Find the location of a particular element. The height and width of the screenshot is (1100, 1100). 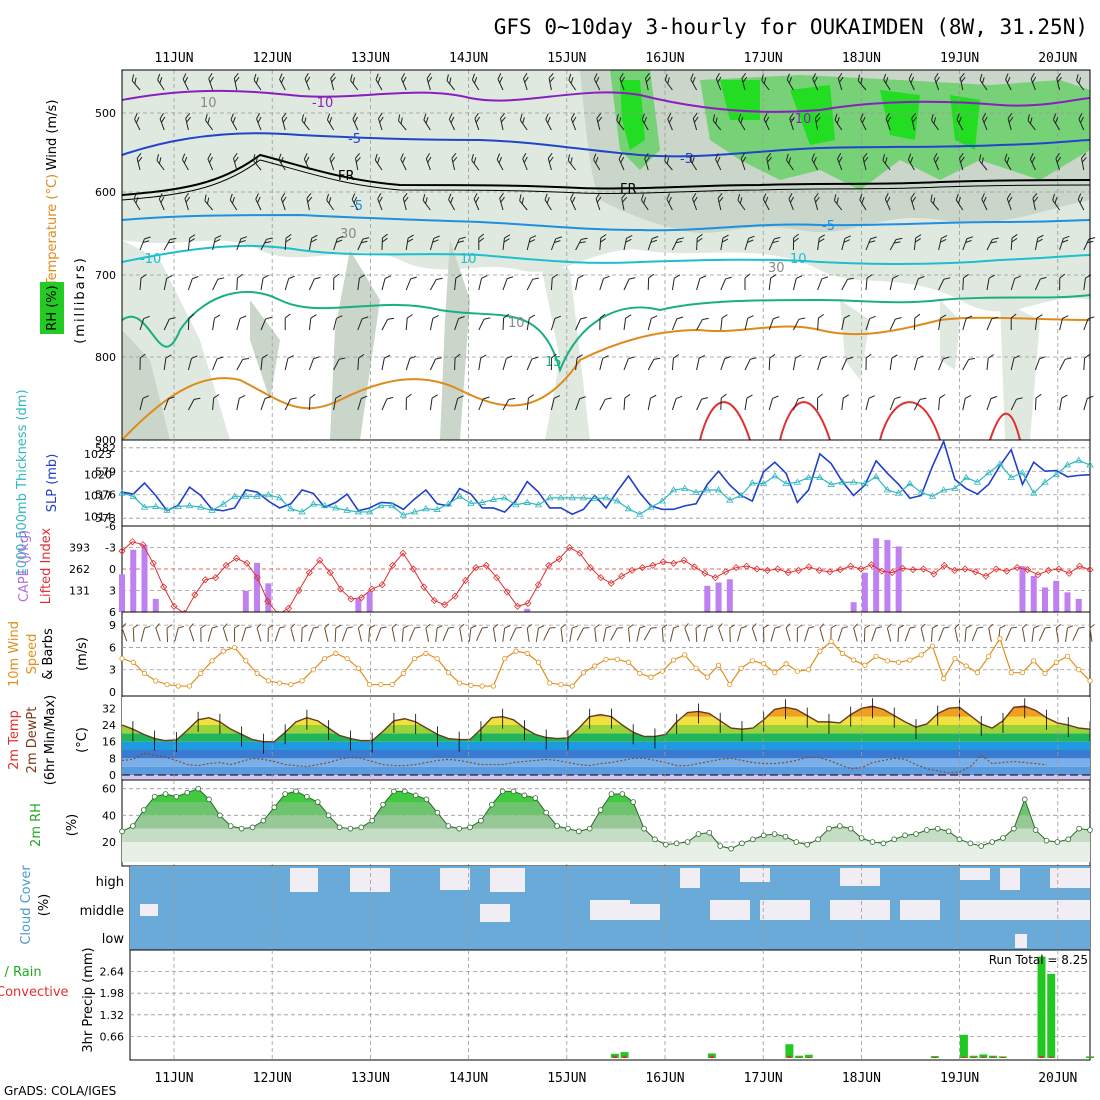

contour-label: 30 is located at coordinates (348, 234).